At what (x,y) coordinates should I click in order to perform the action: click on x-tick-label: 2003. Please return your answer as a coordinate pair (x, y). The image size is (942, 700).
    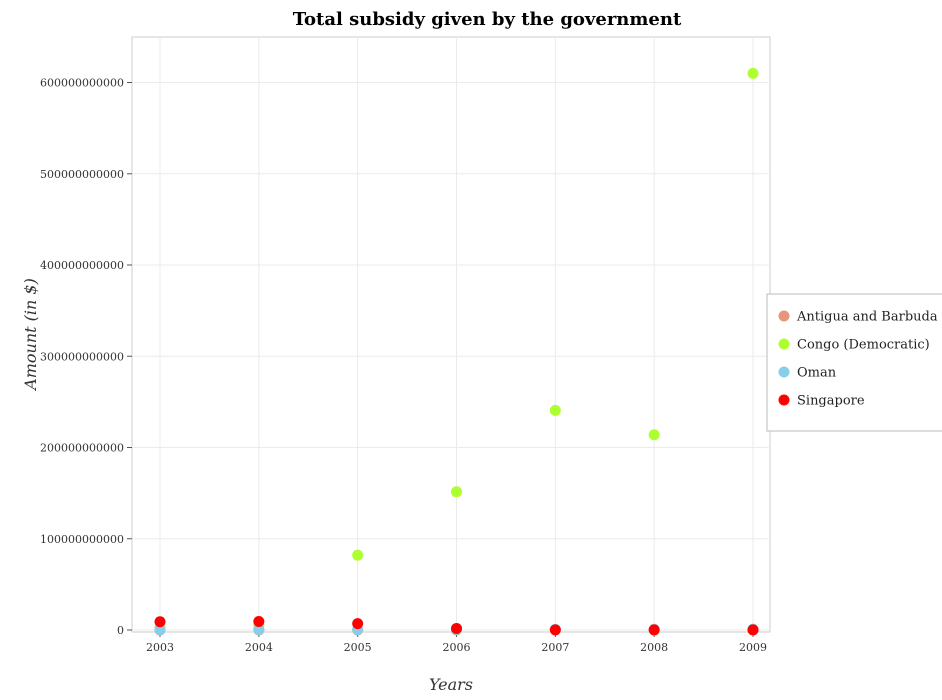
    Looking at the image, I should click on (160, 647).